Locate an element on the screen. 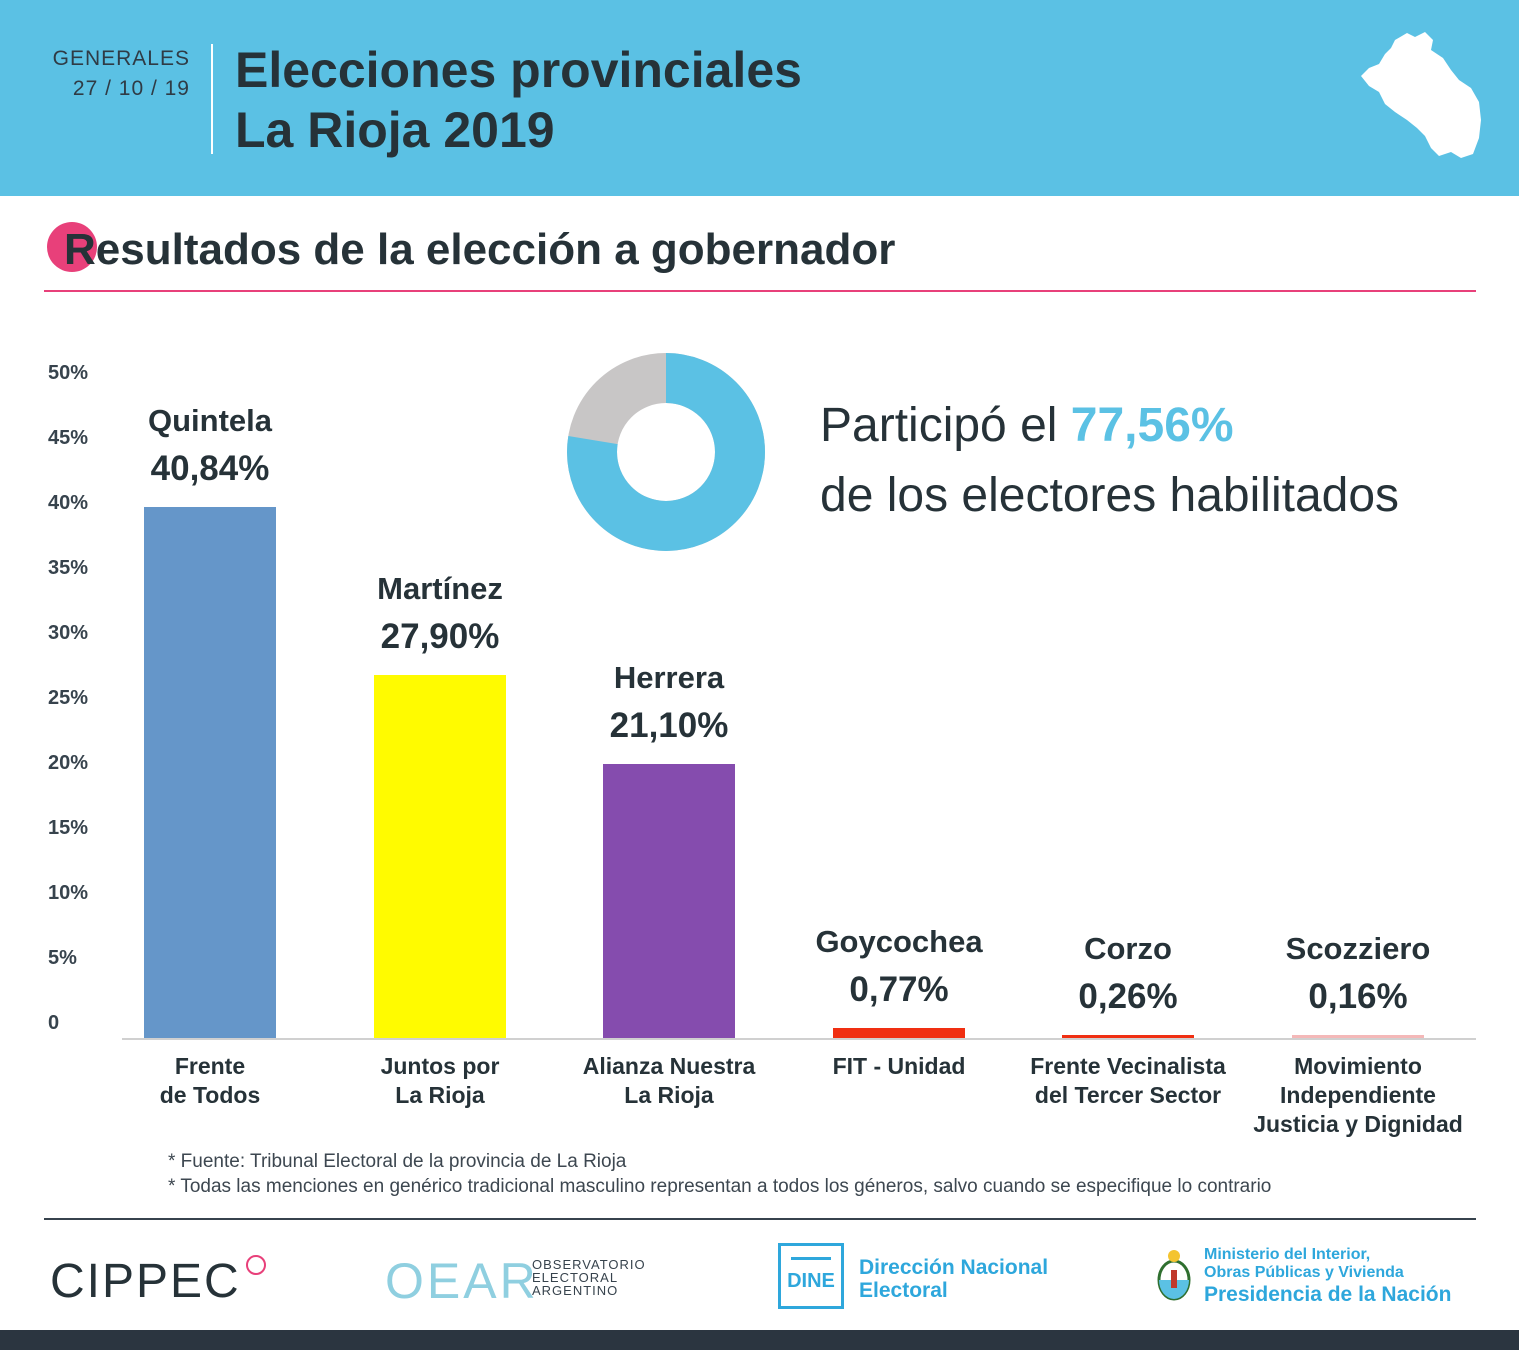 This screenshot has height=1350, width=1519. header-separator is located at coordinates (212, 99).